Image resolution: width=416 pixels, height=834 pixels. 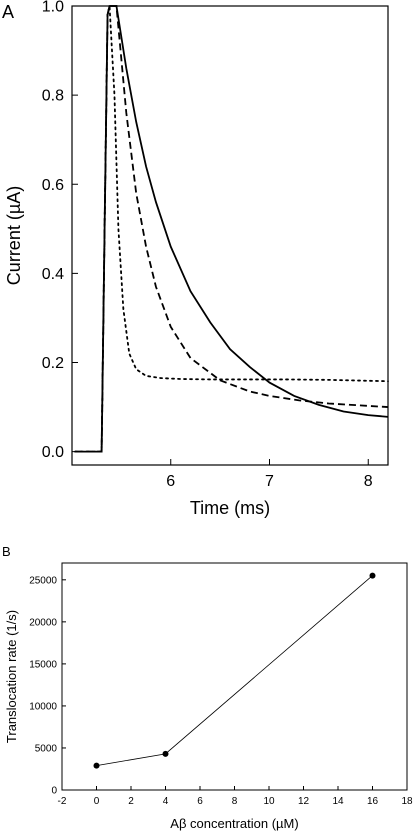 What do you see at coordinates (53, 8) in the screenshot?
I see `y-tick-label: 1.0` at bounding box center [53, 8].